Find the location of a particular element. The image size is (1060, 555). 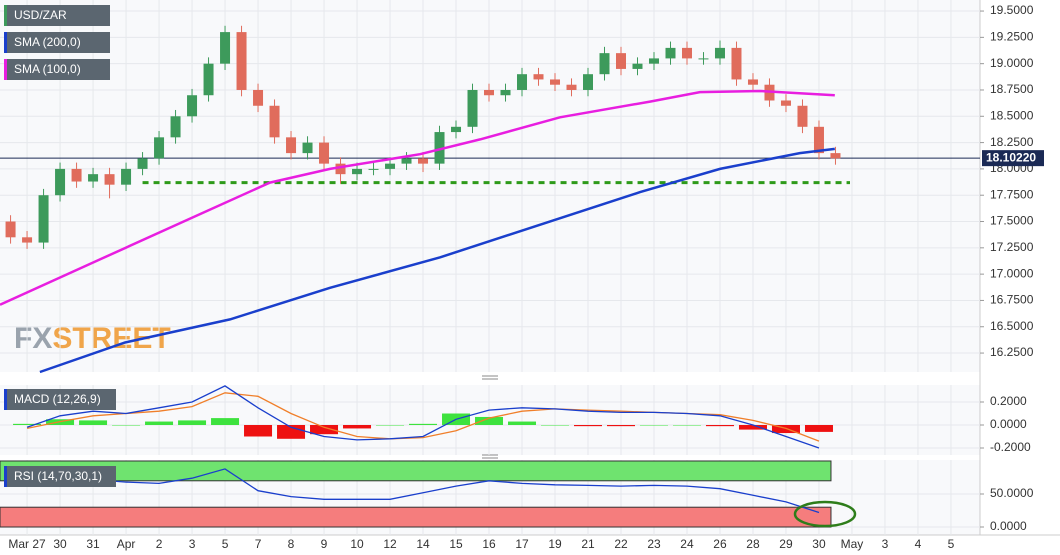

rsi-line is located at coordinates (423, 491).